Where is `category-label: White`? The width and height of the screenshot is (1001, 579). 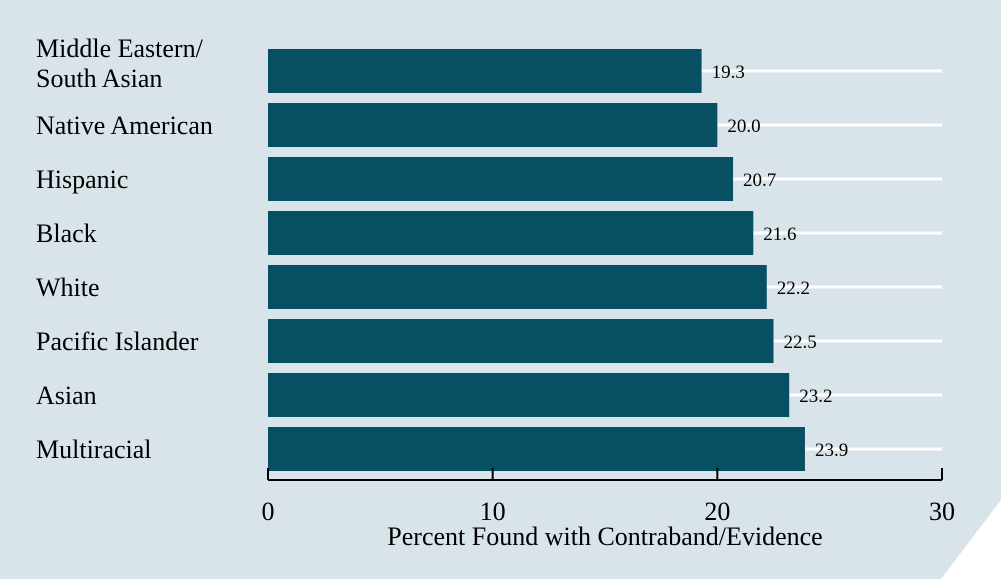
category-label: White is located at coordinates (68, 287).